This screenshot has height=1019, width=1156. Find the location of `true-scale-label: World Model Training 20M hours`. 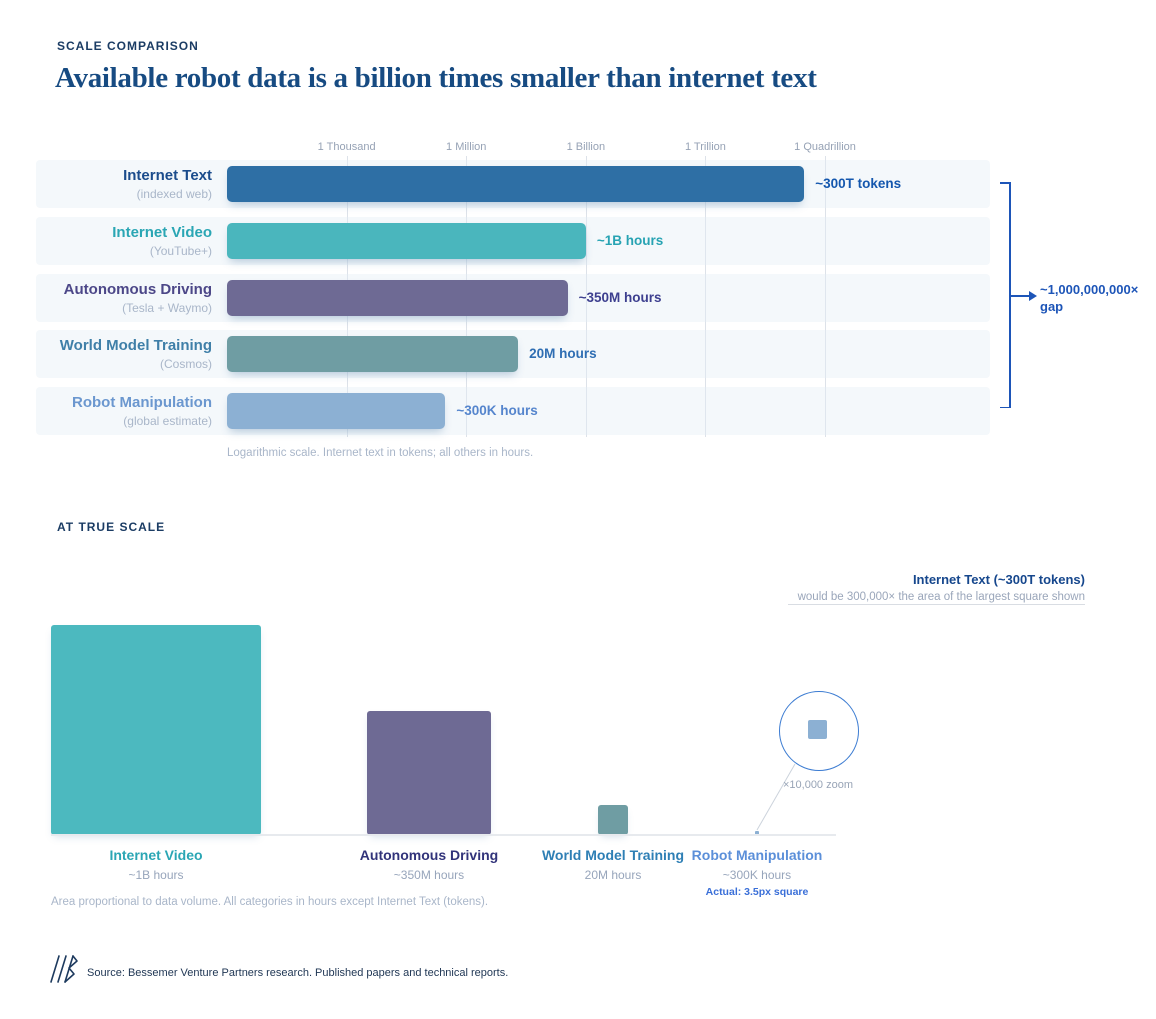

true-scale-label: World Model Training 20M hours is located at coordinates (613, 865).